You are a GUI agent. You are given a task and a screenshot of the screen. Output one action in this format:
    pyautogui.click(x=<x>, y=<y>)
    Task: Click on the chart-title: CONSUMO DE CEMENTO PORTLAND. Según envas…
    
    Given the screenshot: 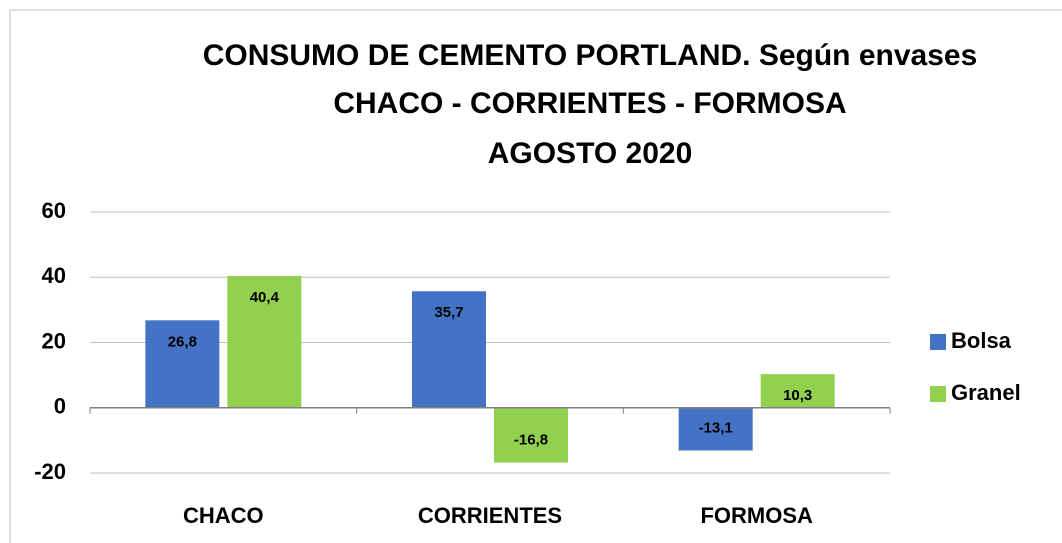 What is the action you would take?
    pyautogui.click(x=590, y=55)
    